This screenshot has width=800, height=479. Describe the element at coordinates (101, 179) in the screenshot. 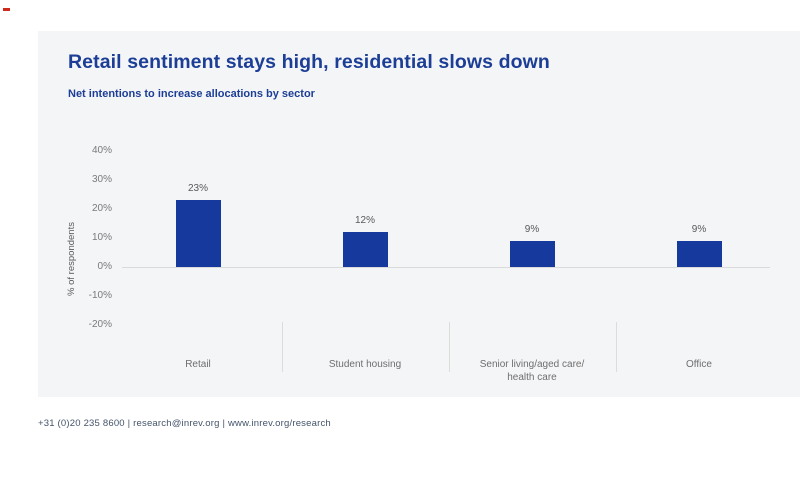

I see `y-tick-label: 30%` at that location.